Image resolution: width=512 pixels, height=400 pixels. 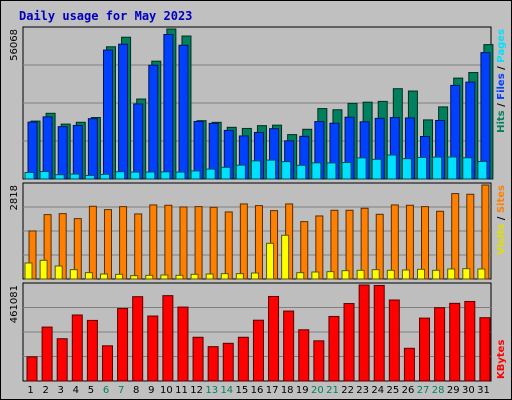 What do you see at coordinates (501, 81) in the screenshot?
I see `legend-hits-files-pages: Hits / Files / Pages` at bounding box center [501, 81].